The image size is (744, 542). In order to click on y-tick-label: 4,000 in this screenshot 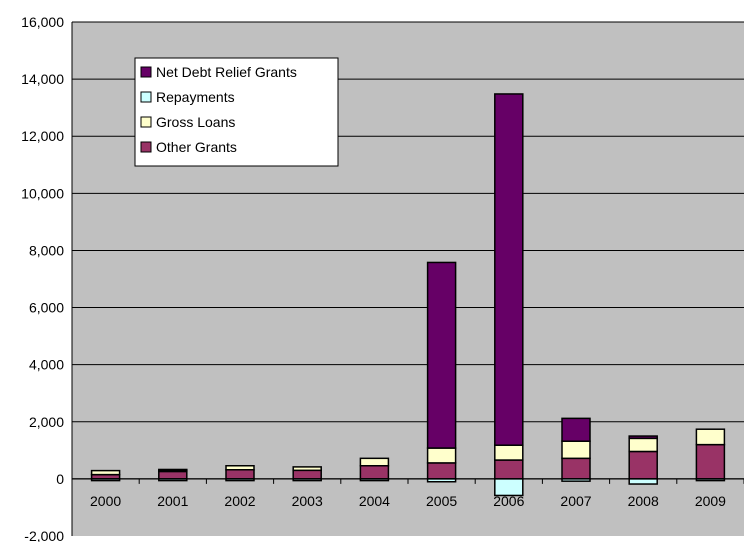, I will do `click(46, 365)`.